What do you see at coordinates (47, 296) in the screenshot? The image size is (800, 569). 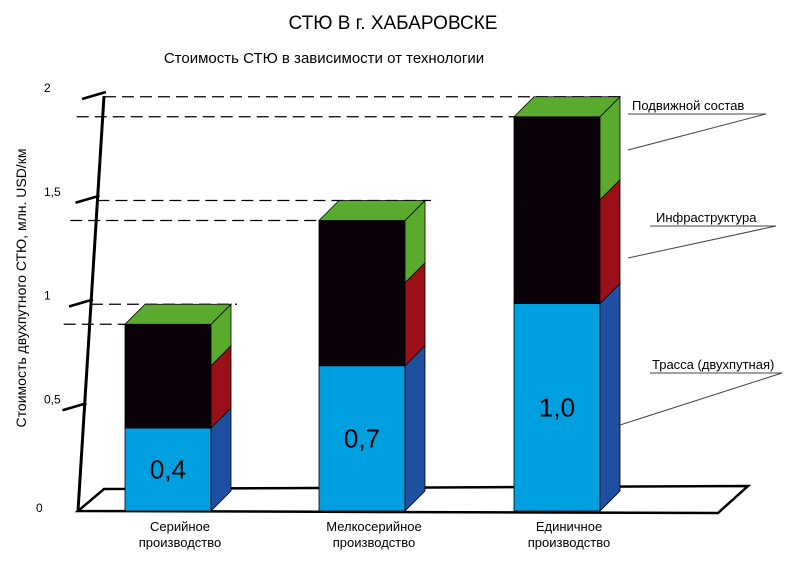 I see `y-tick-label: 1` at bounding box center [47, 296].